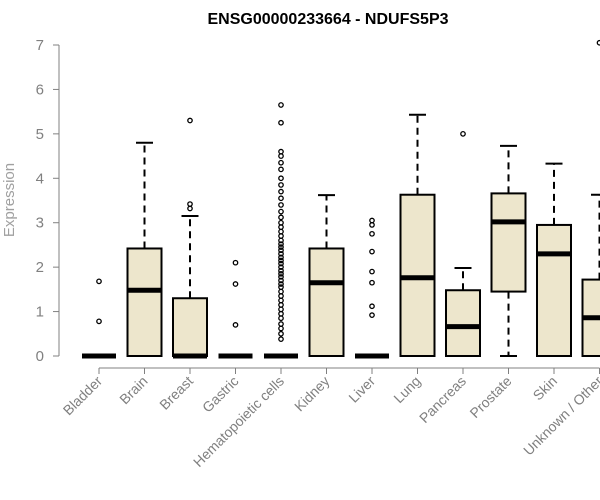 This screenshot has height=500, width=600. I want to click on y-tick-label: 6, so click(40, 89).